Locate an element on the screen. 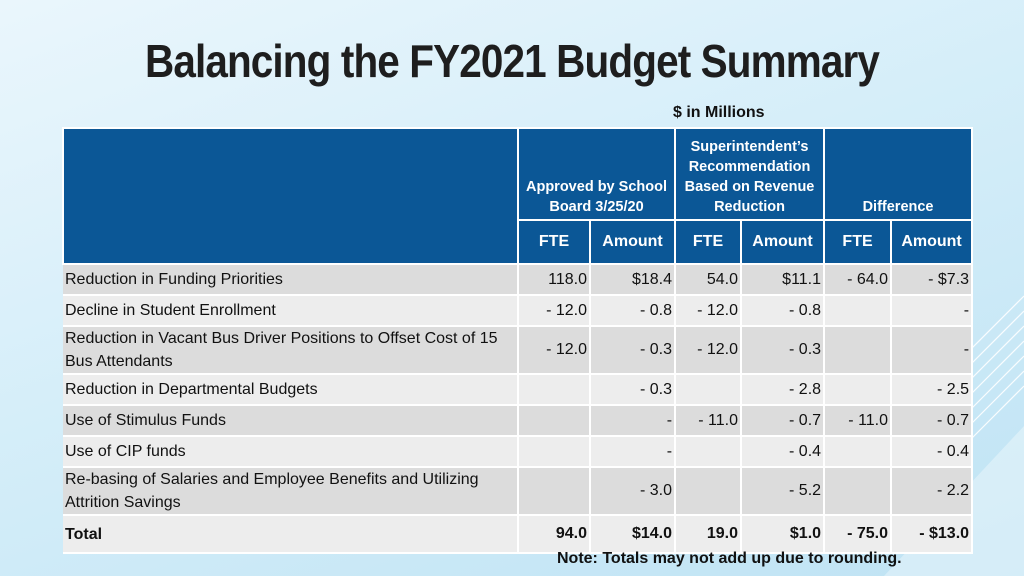 The height and width of the screenshot is (576, 1024). cell-value: 19.0 is located at coordinates (709, 534).